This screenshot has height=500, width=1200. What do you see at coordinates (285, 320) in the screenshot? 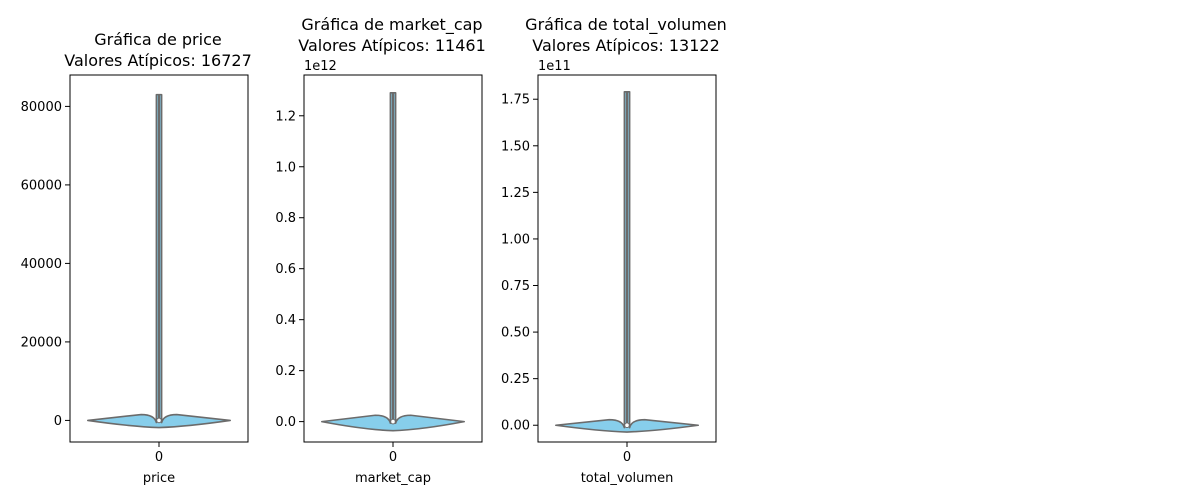
I see `y-tick-label: 0.4` at bounding box center [285, 320].